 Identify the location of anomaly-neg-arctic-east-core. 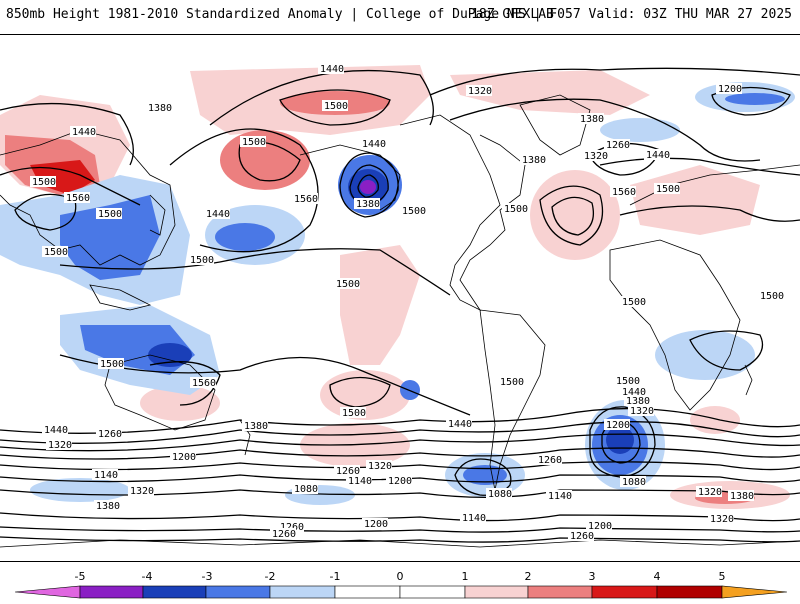
(755, 99).